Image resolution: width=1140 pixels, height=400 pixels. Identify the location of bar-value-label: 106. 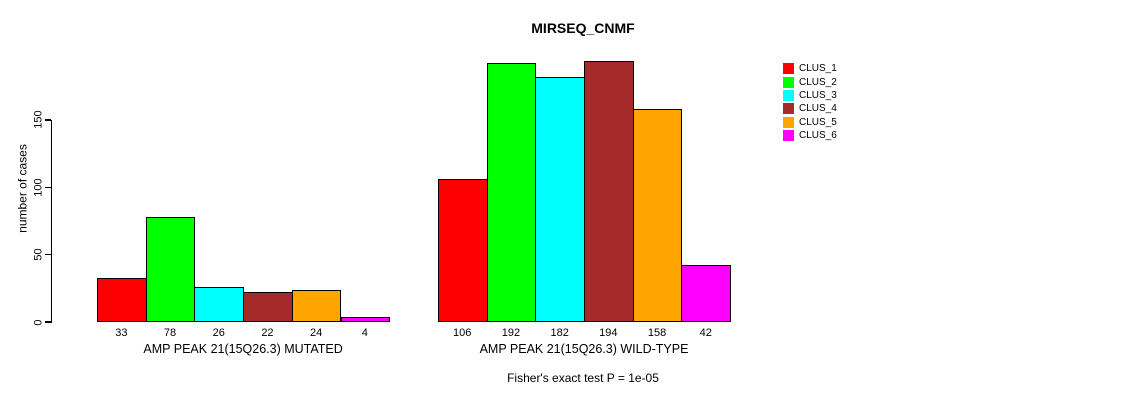
(462, 333).